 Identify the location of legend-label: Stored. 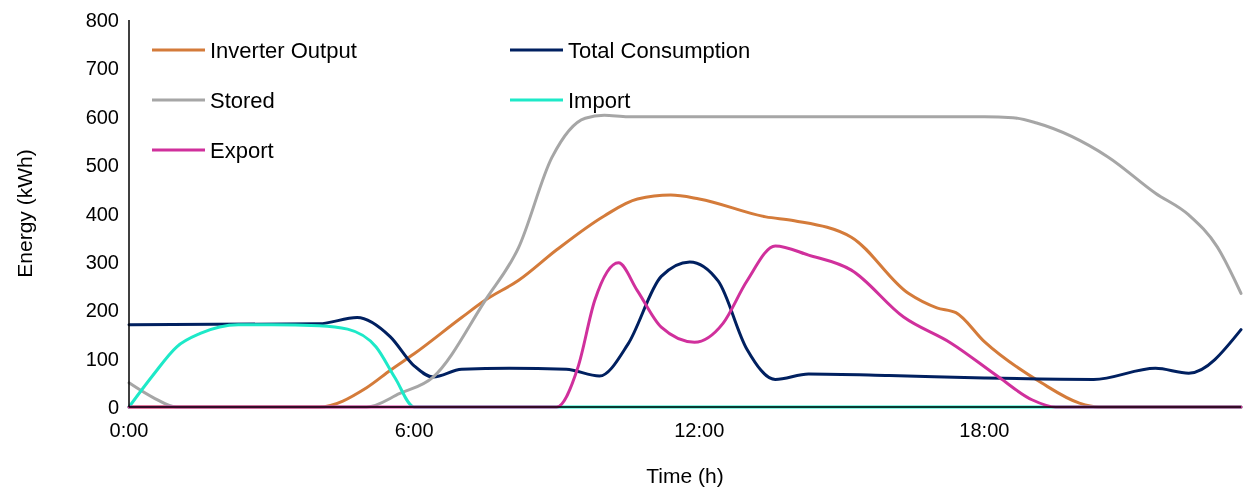
(242, 100).